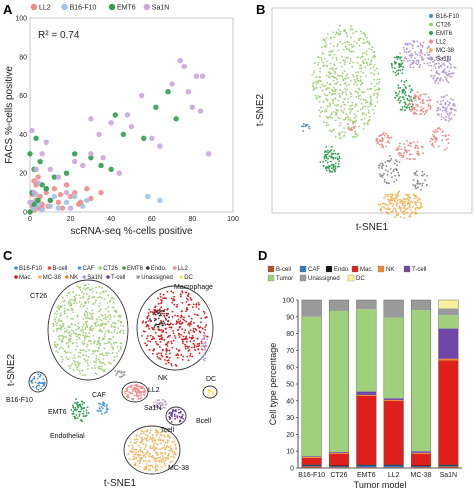  What do you see at coordinates (169, 413) in the screenshot?
I see `cell-point-t-cell` at bounding box center [169, 413].